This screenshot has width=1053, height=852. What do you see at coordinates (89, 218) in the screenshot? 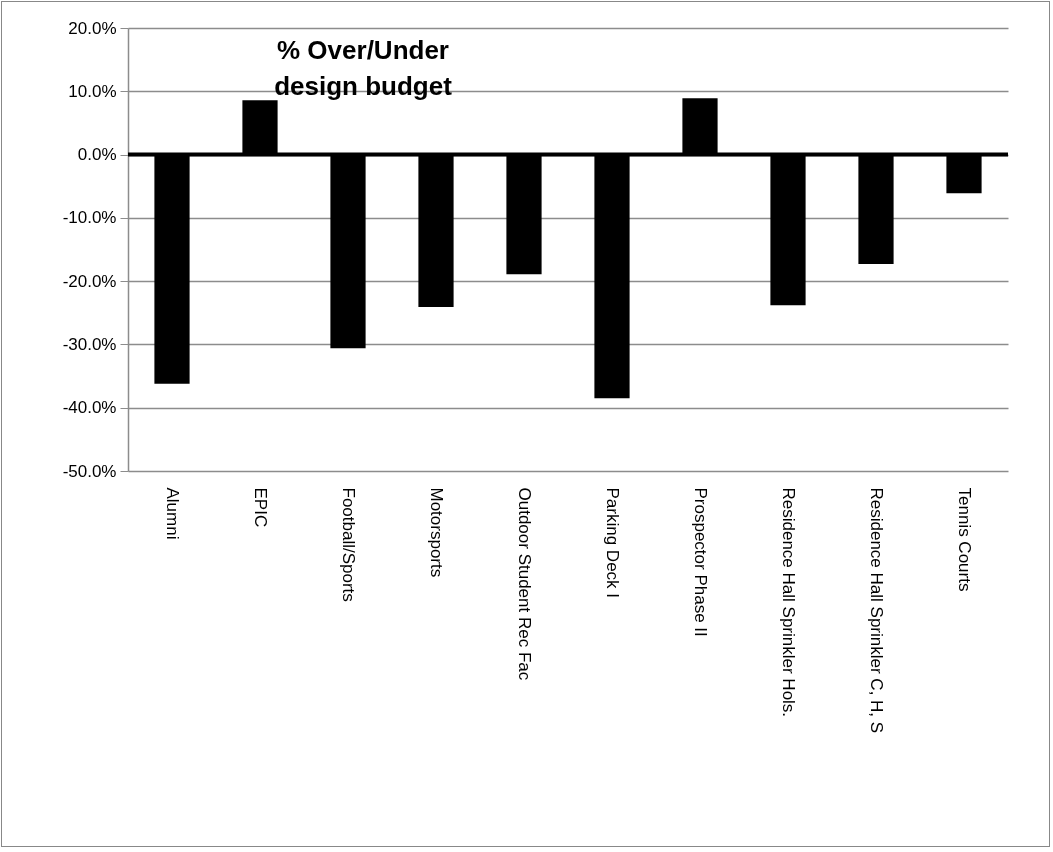
I see `y-tick-label: -10.0%` at bounding box center [89, 218].